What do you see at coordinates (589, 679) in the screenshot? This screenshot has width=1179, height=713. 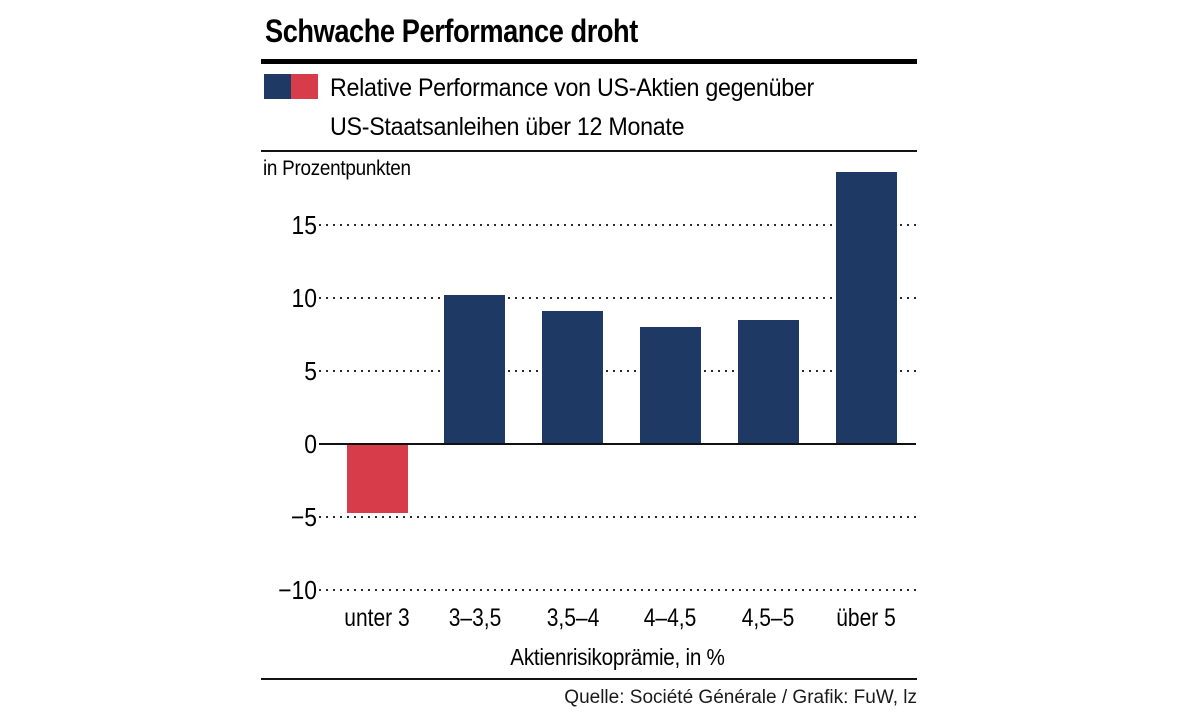 I see `footer-rule` at bounding box center [589, 679].